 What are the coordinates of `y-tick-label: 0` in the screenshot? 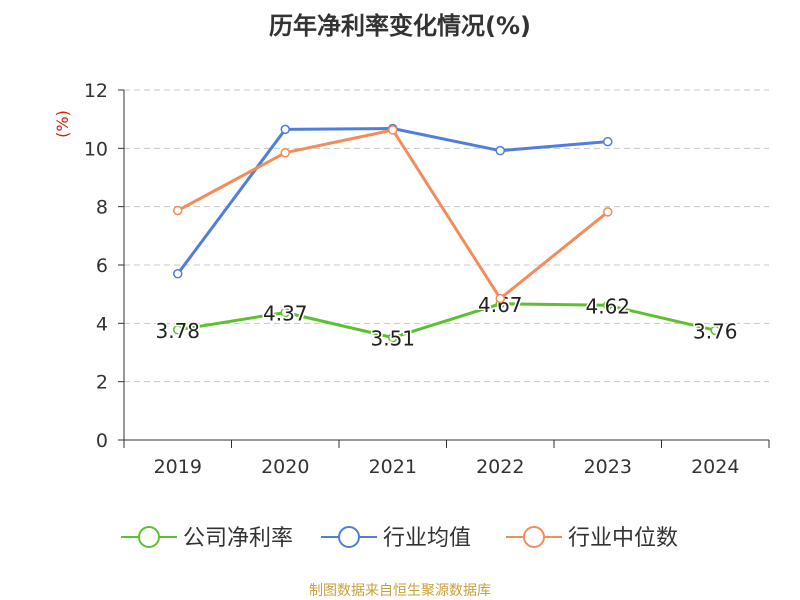 It's located at (102, 441).